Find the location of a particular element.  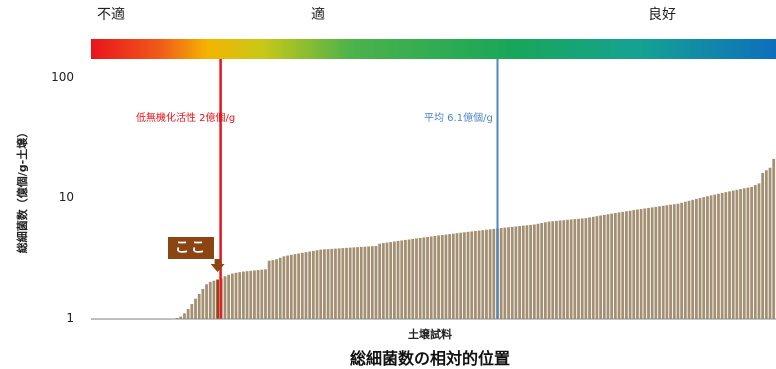

y-axis-label: 総細菌数（億個/g-土壌） is located at coordinates (22, 190).